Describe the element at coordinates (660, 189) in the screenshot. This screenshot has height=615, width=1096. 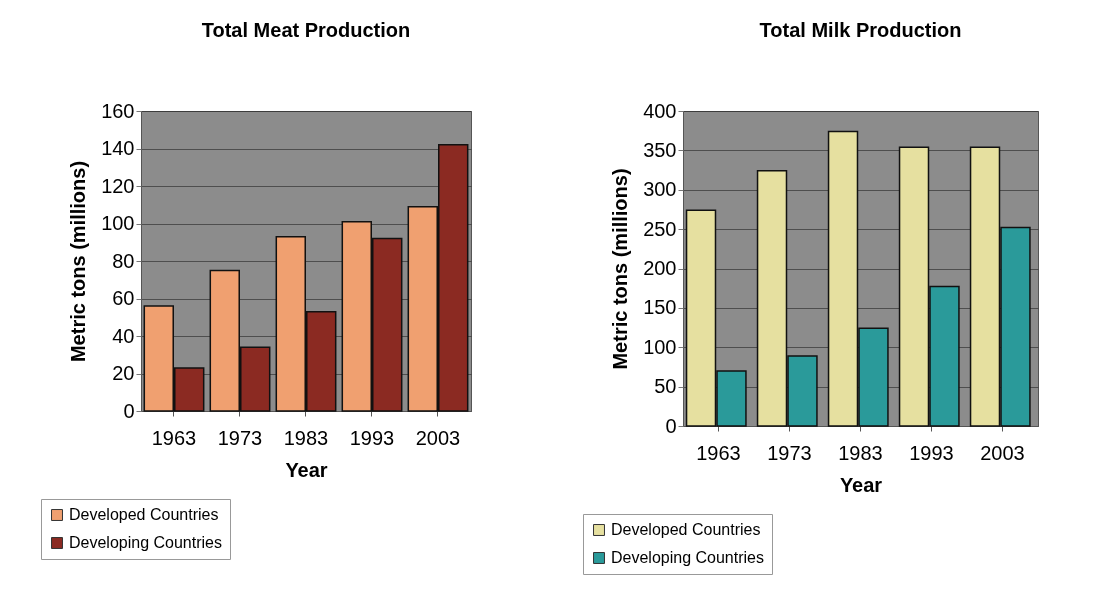
I see `y-tick-label: 300` at that location.